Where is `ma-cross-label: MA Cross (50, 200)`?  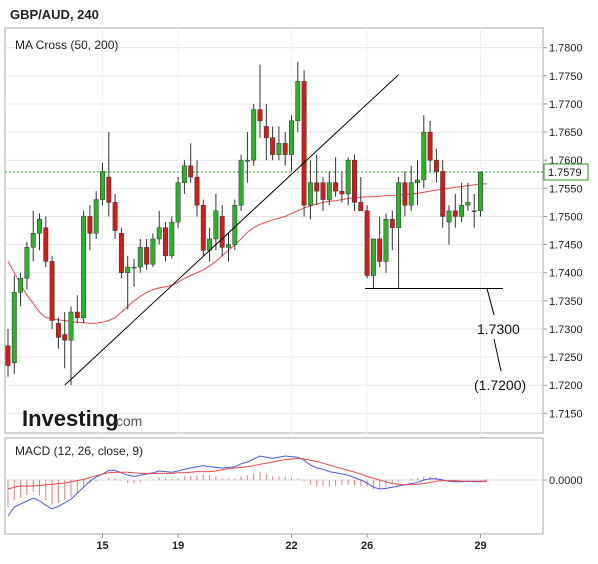
ma-cross-label: MA Cross (50, 200) is located at coordinates (66, 45).